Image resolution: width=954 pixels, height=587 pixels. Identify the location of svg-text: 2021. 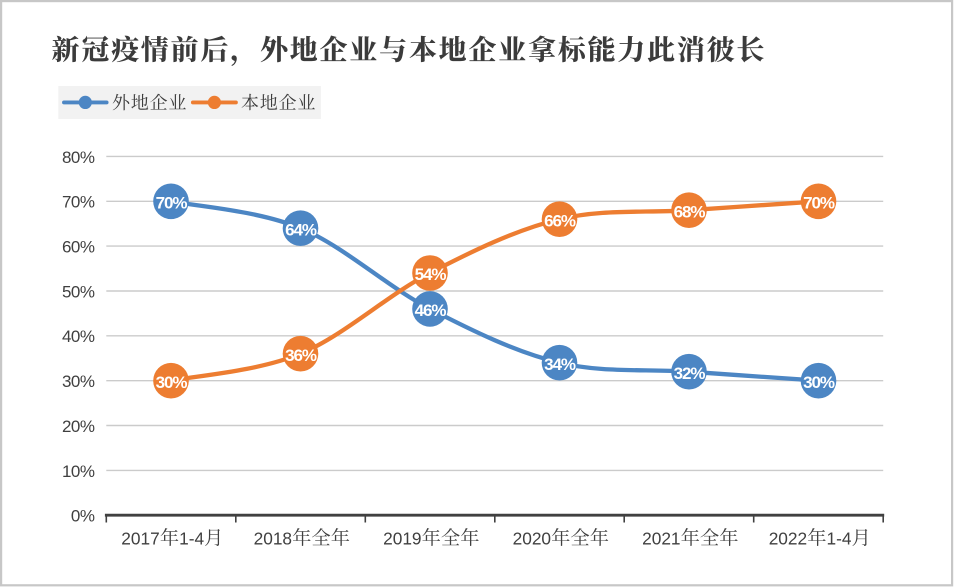
(661, 539).